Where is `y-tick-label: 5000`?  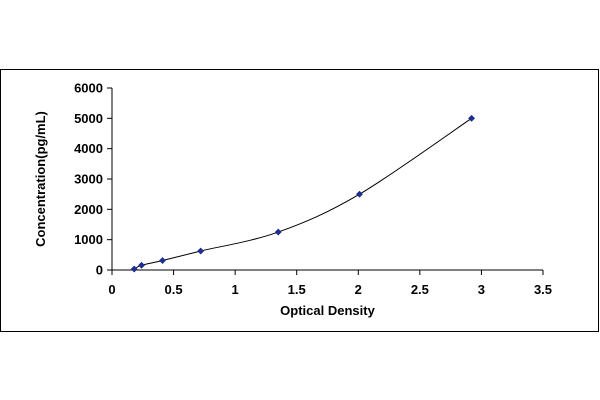 y-tick-label: 5000 is located at coordinates (88, 118).